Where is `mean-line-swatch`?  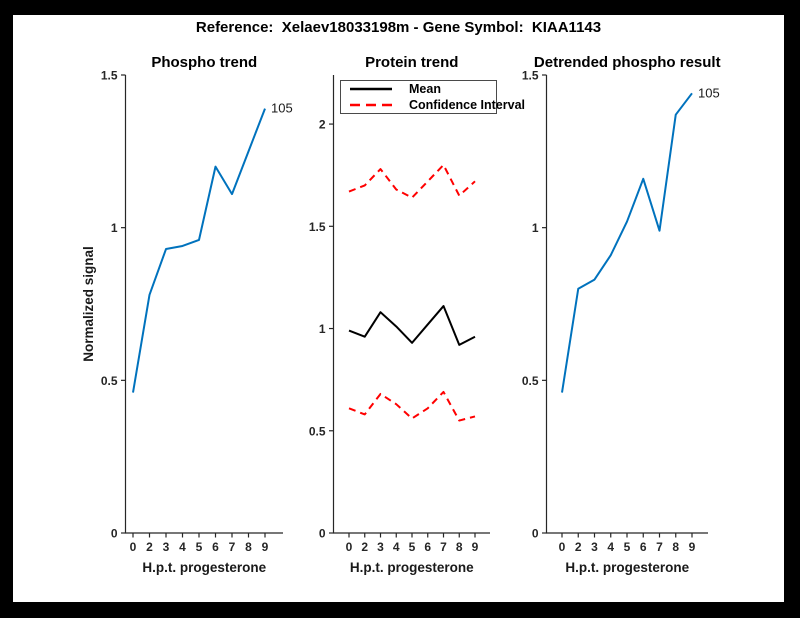
mean-line-swatch is located at coordinates (371, 89).